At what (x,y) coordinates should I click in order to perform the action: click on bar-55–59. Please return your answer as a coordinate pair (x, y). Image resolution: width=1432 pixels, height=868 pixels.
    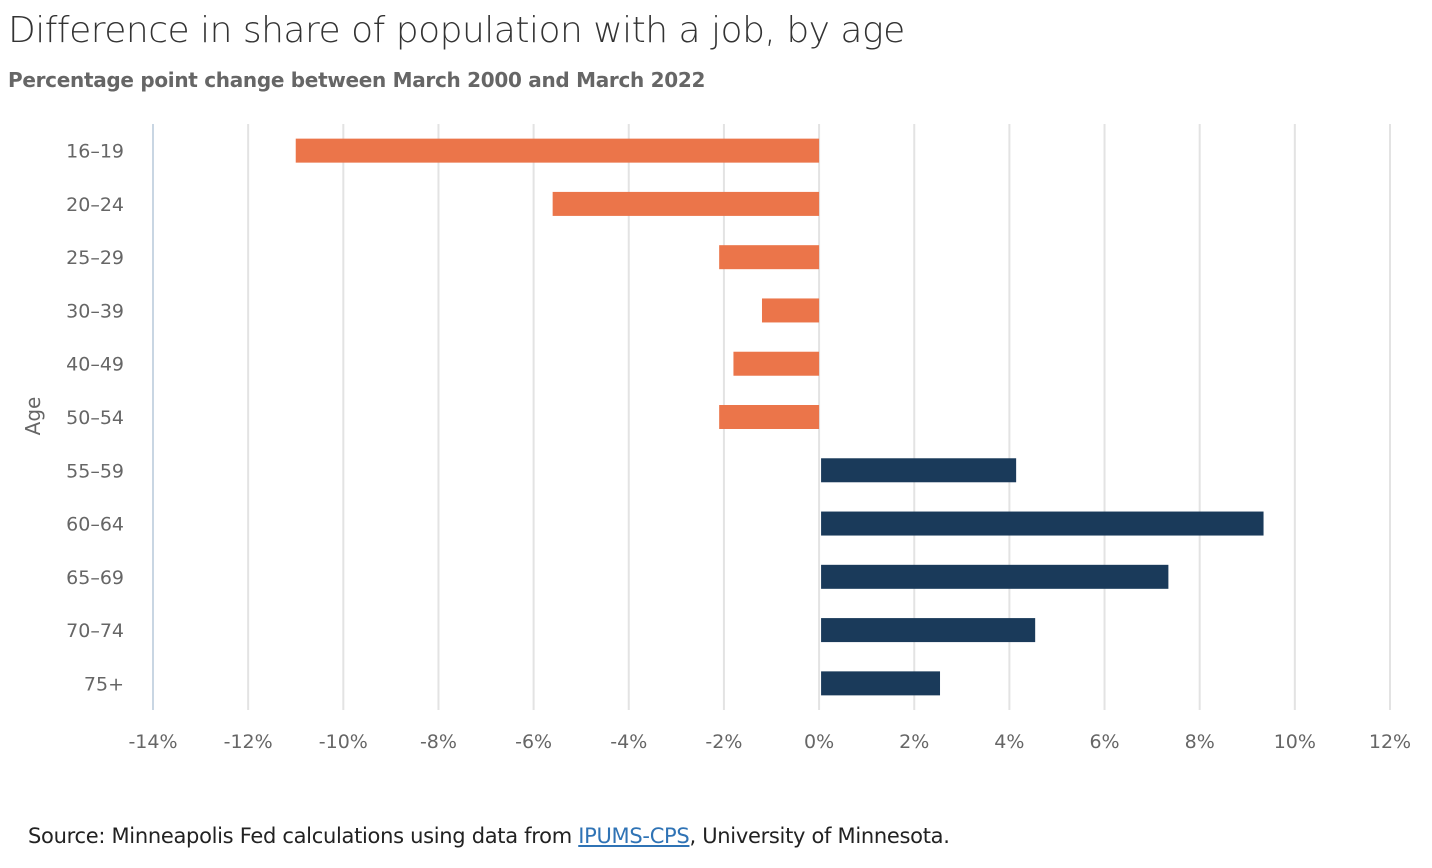
    Looking at the image, I should click on (919, 470).